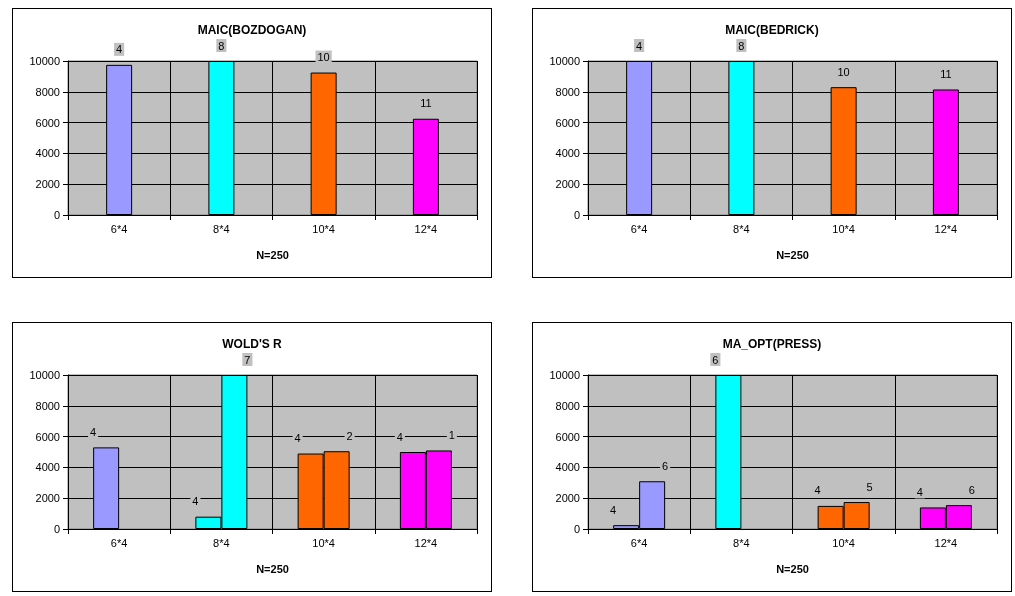 The image size is (1015, 596). What do you see at coordinates (451, 434) in the screenshot?
I see `annotation: 1` at bounding box center [451, 434].